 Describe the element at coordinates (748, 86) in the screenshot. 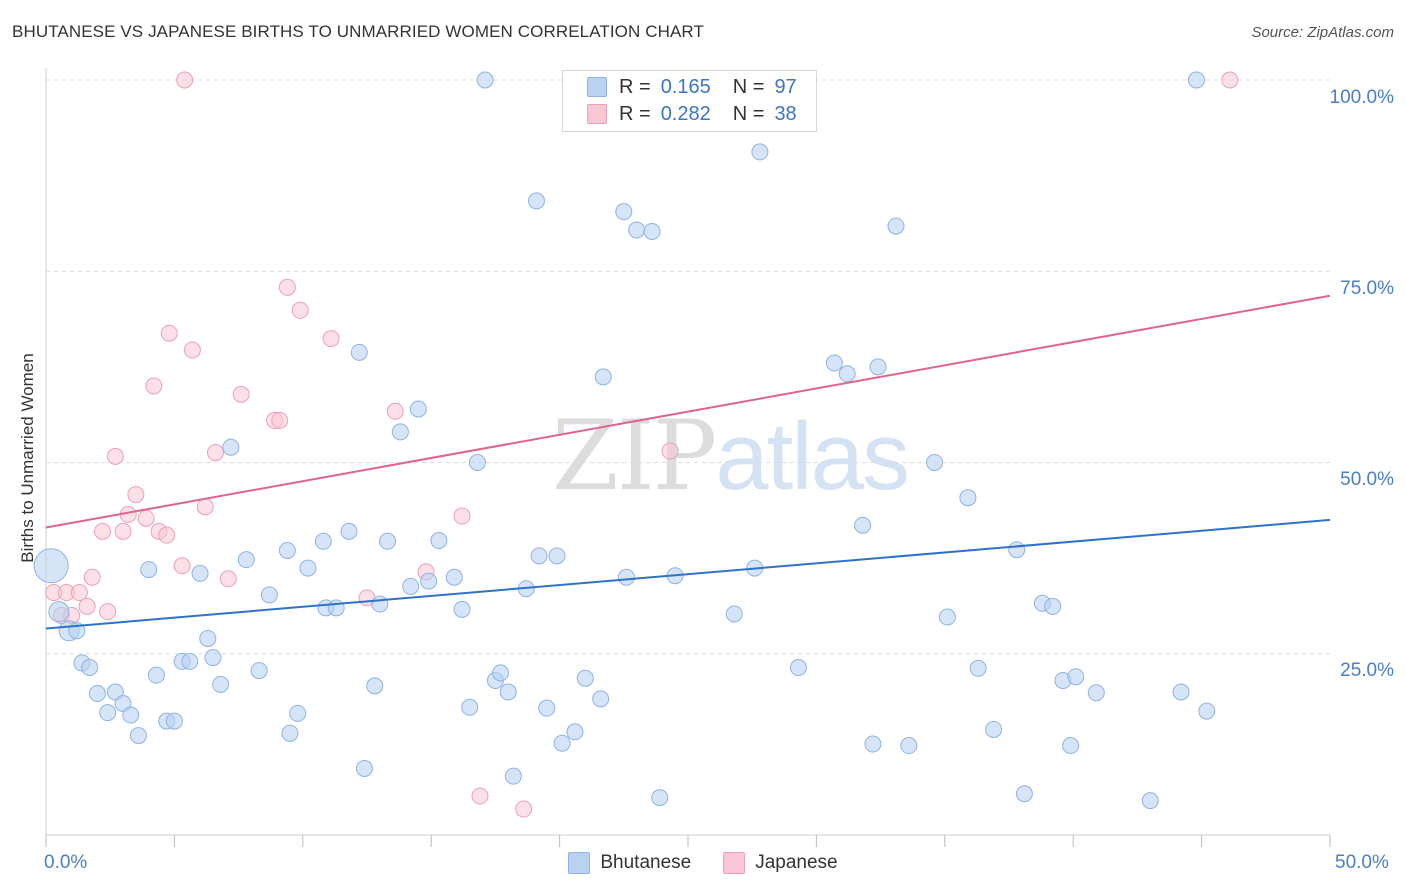

I see `legend-n-label: N =` at that location.